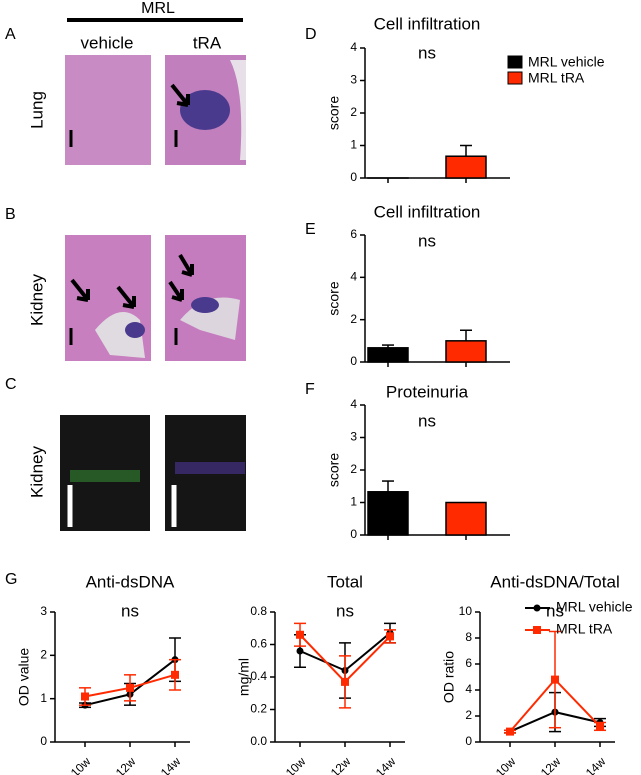 The image size is (641, 775). Describe the element at coordinates (244, 677) in the screenshot. I see `y-axis-label: mg/ml` at that location.